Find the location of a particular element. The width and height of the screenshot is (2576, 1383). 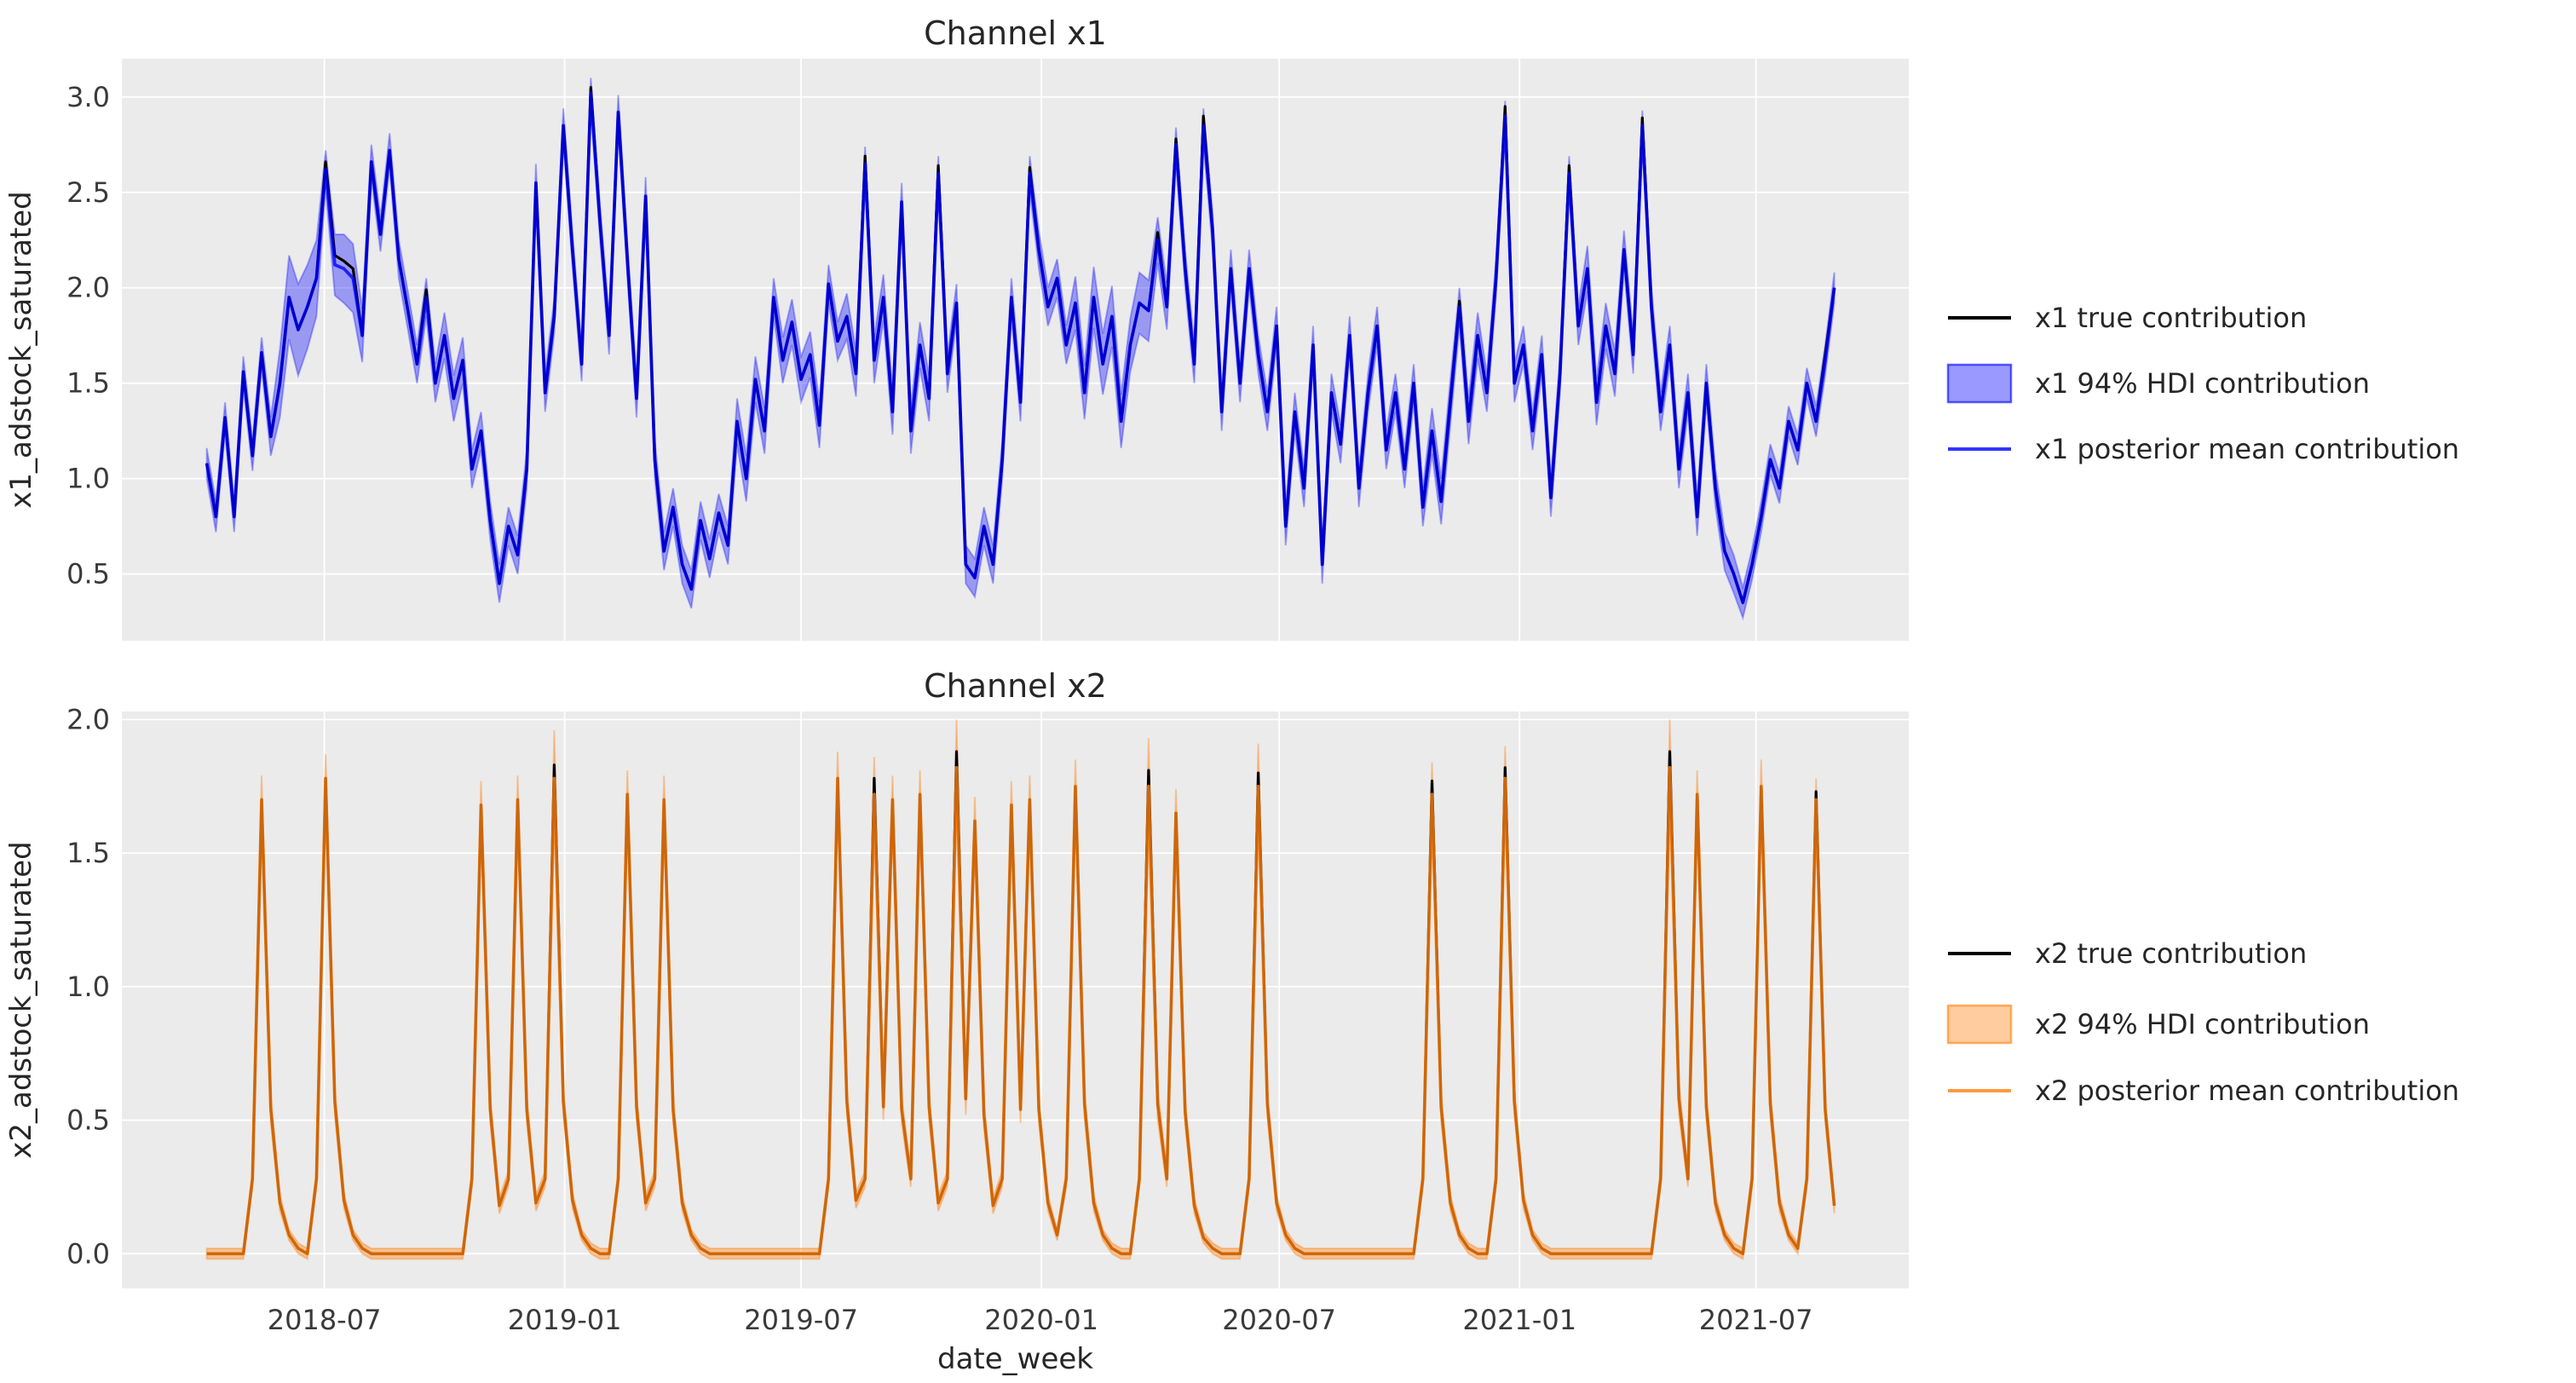

x2-ytick-label-4: 2.0 is located at coordinates (88, 719).